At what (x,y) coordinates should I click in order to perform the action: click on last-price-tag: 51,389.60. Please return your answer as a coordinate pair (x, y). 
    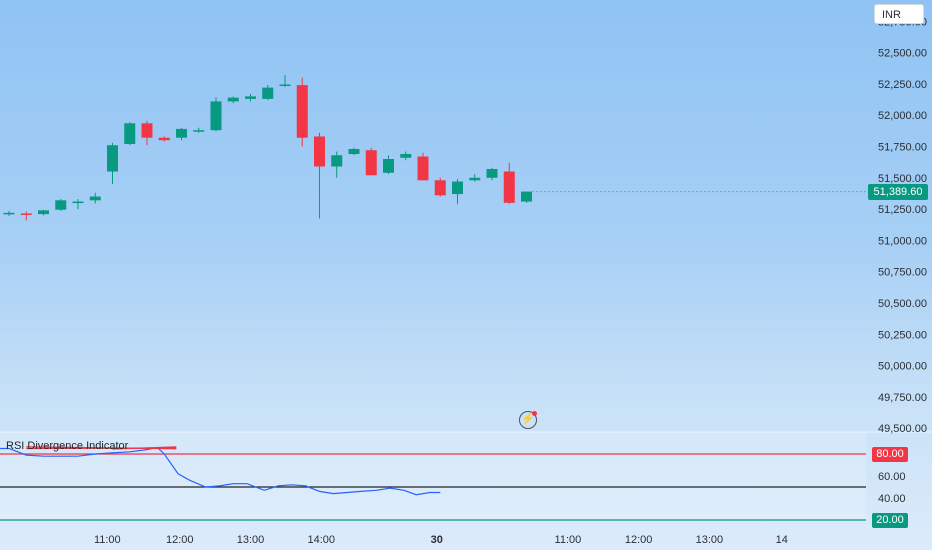
    Looking at the image, I should click on (898, 191).